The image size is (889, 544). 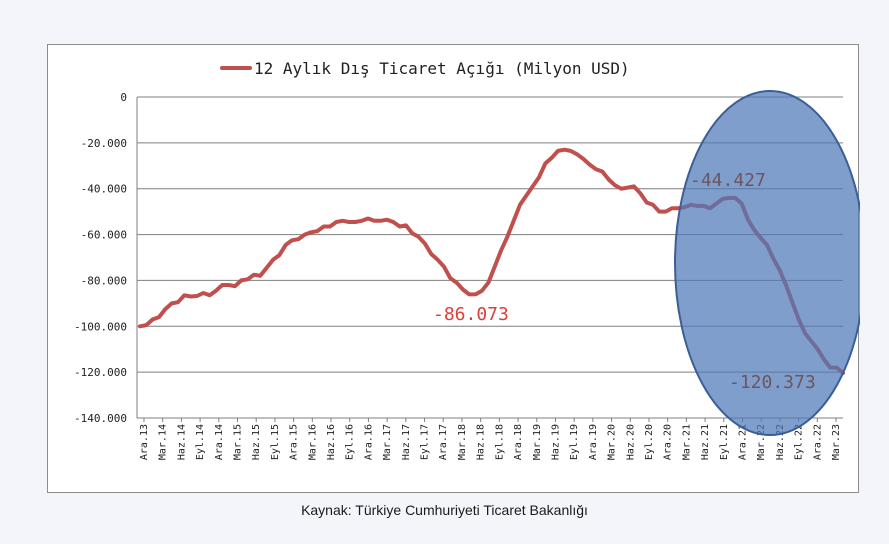 I want to click on x-tick-label: Mar.17, so click(x=387, y=442).